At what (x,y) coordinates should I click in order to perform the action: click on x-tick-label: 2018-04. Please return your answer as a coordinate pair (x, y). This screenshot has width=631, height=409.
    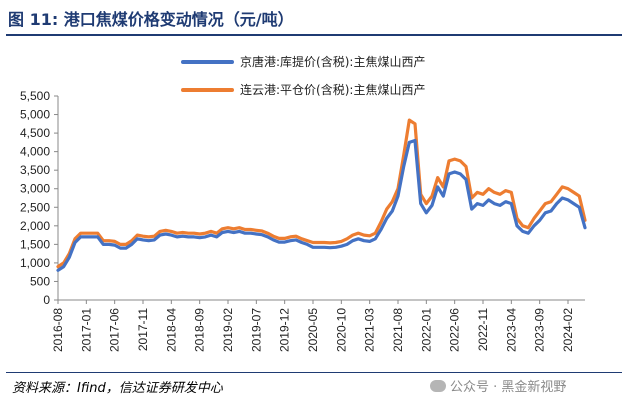
    Looking at the image, I should click on (171, 330).